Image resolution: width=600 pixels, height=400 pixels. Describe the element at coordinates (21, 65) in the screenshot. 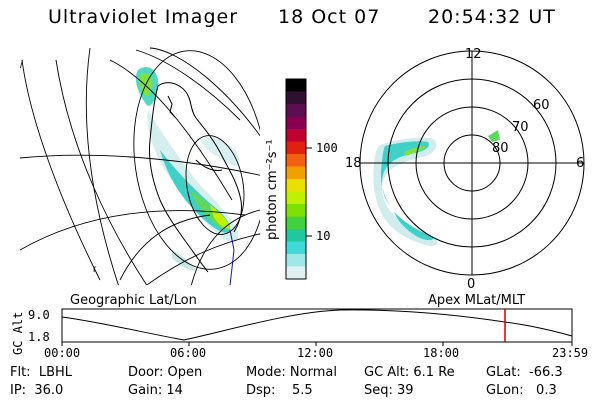

I see `map-tick-mark: /` at that location.